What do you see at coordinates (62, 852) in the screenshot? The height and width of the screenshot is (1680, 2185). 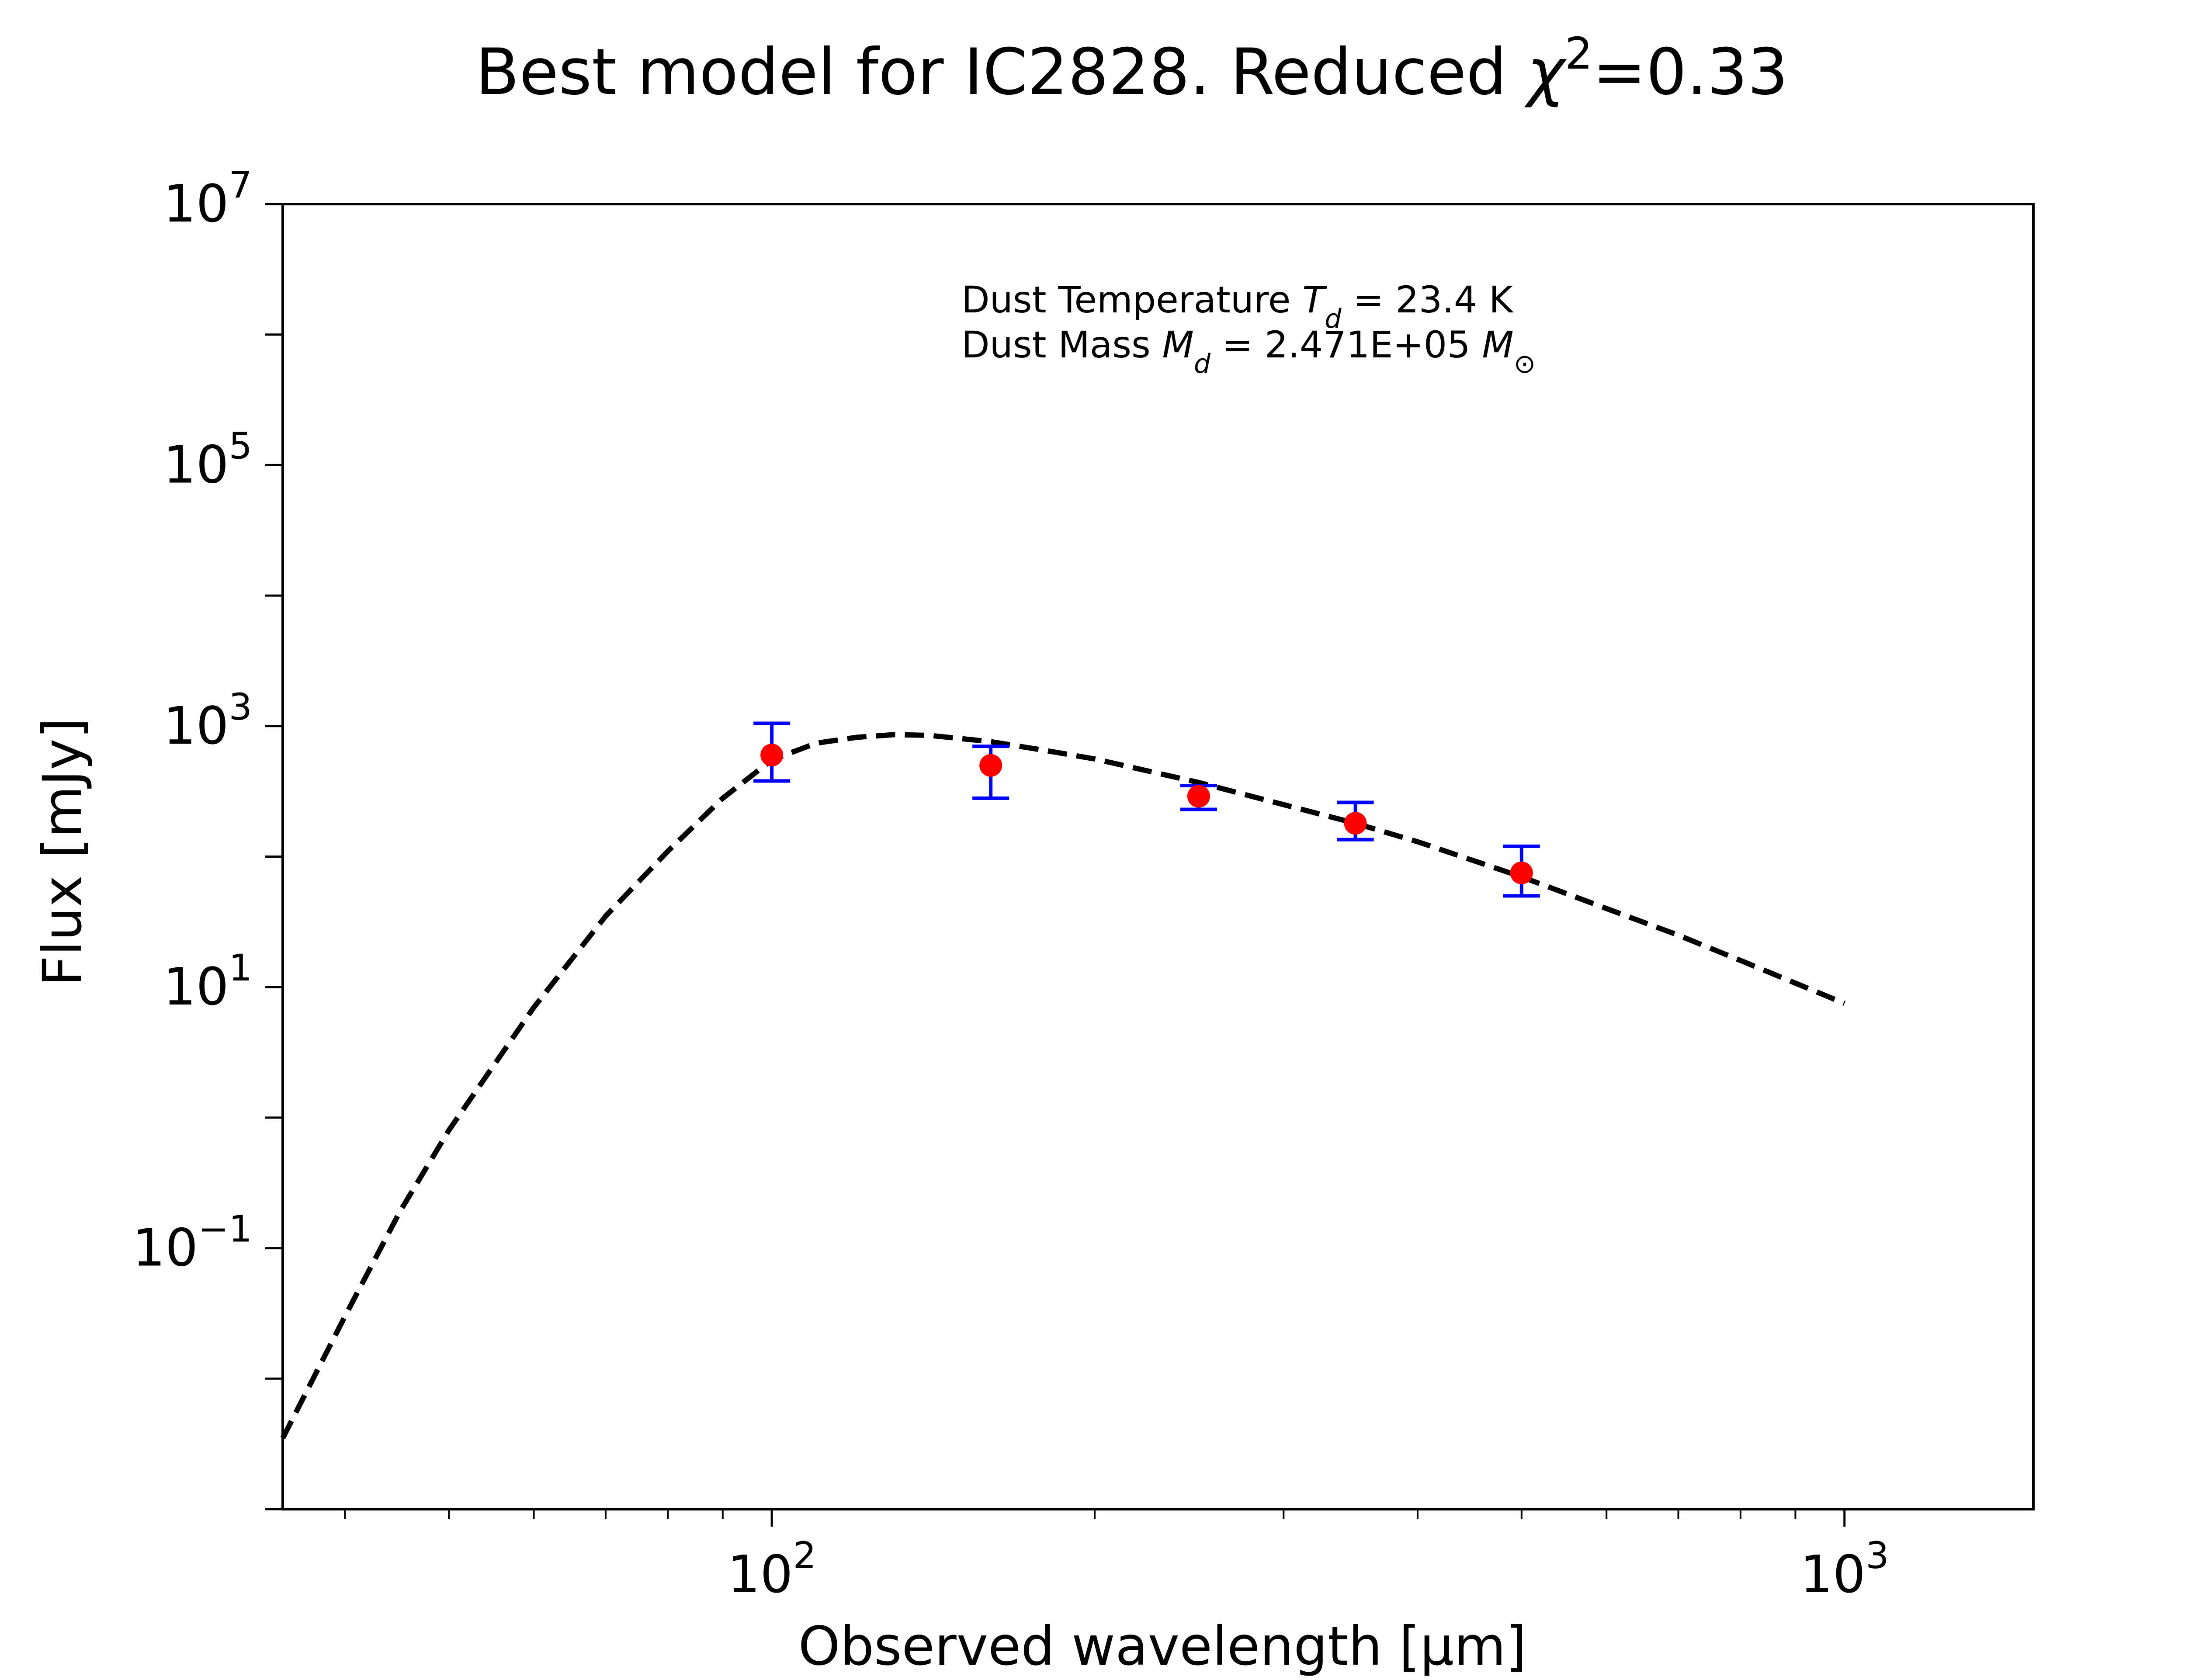 I see `y-axis-label: Flux [mJy]` at bounding box center [62, 852].